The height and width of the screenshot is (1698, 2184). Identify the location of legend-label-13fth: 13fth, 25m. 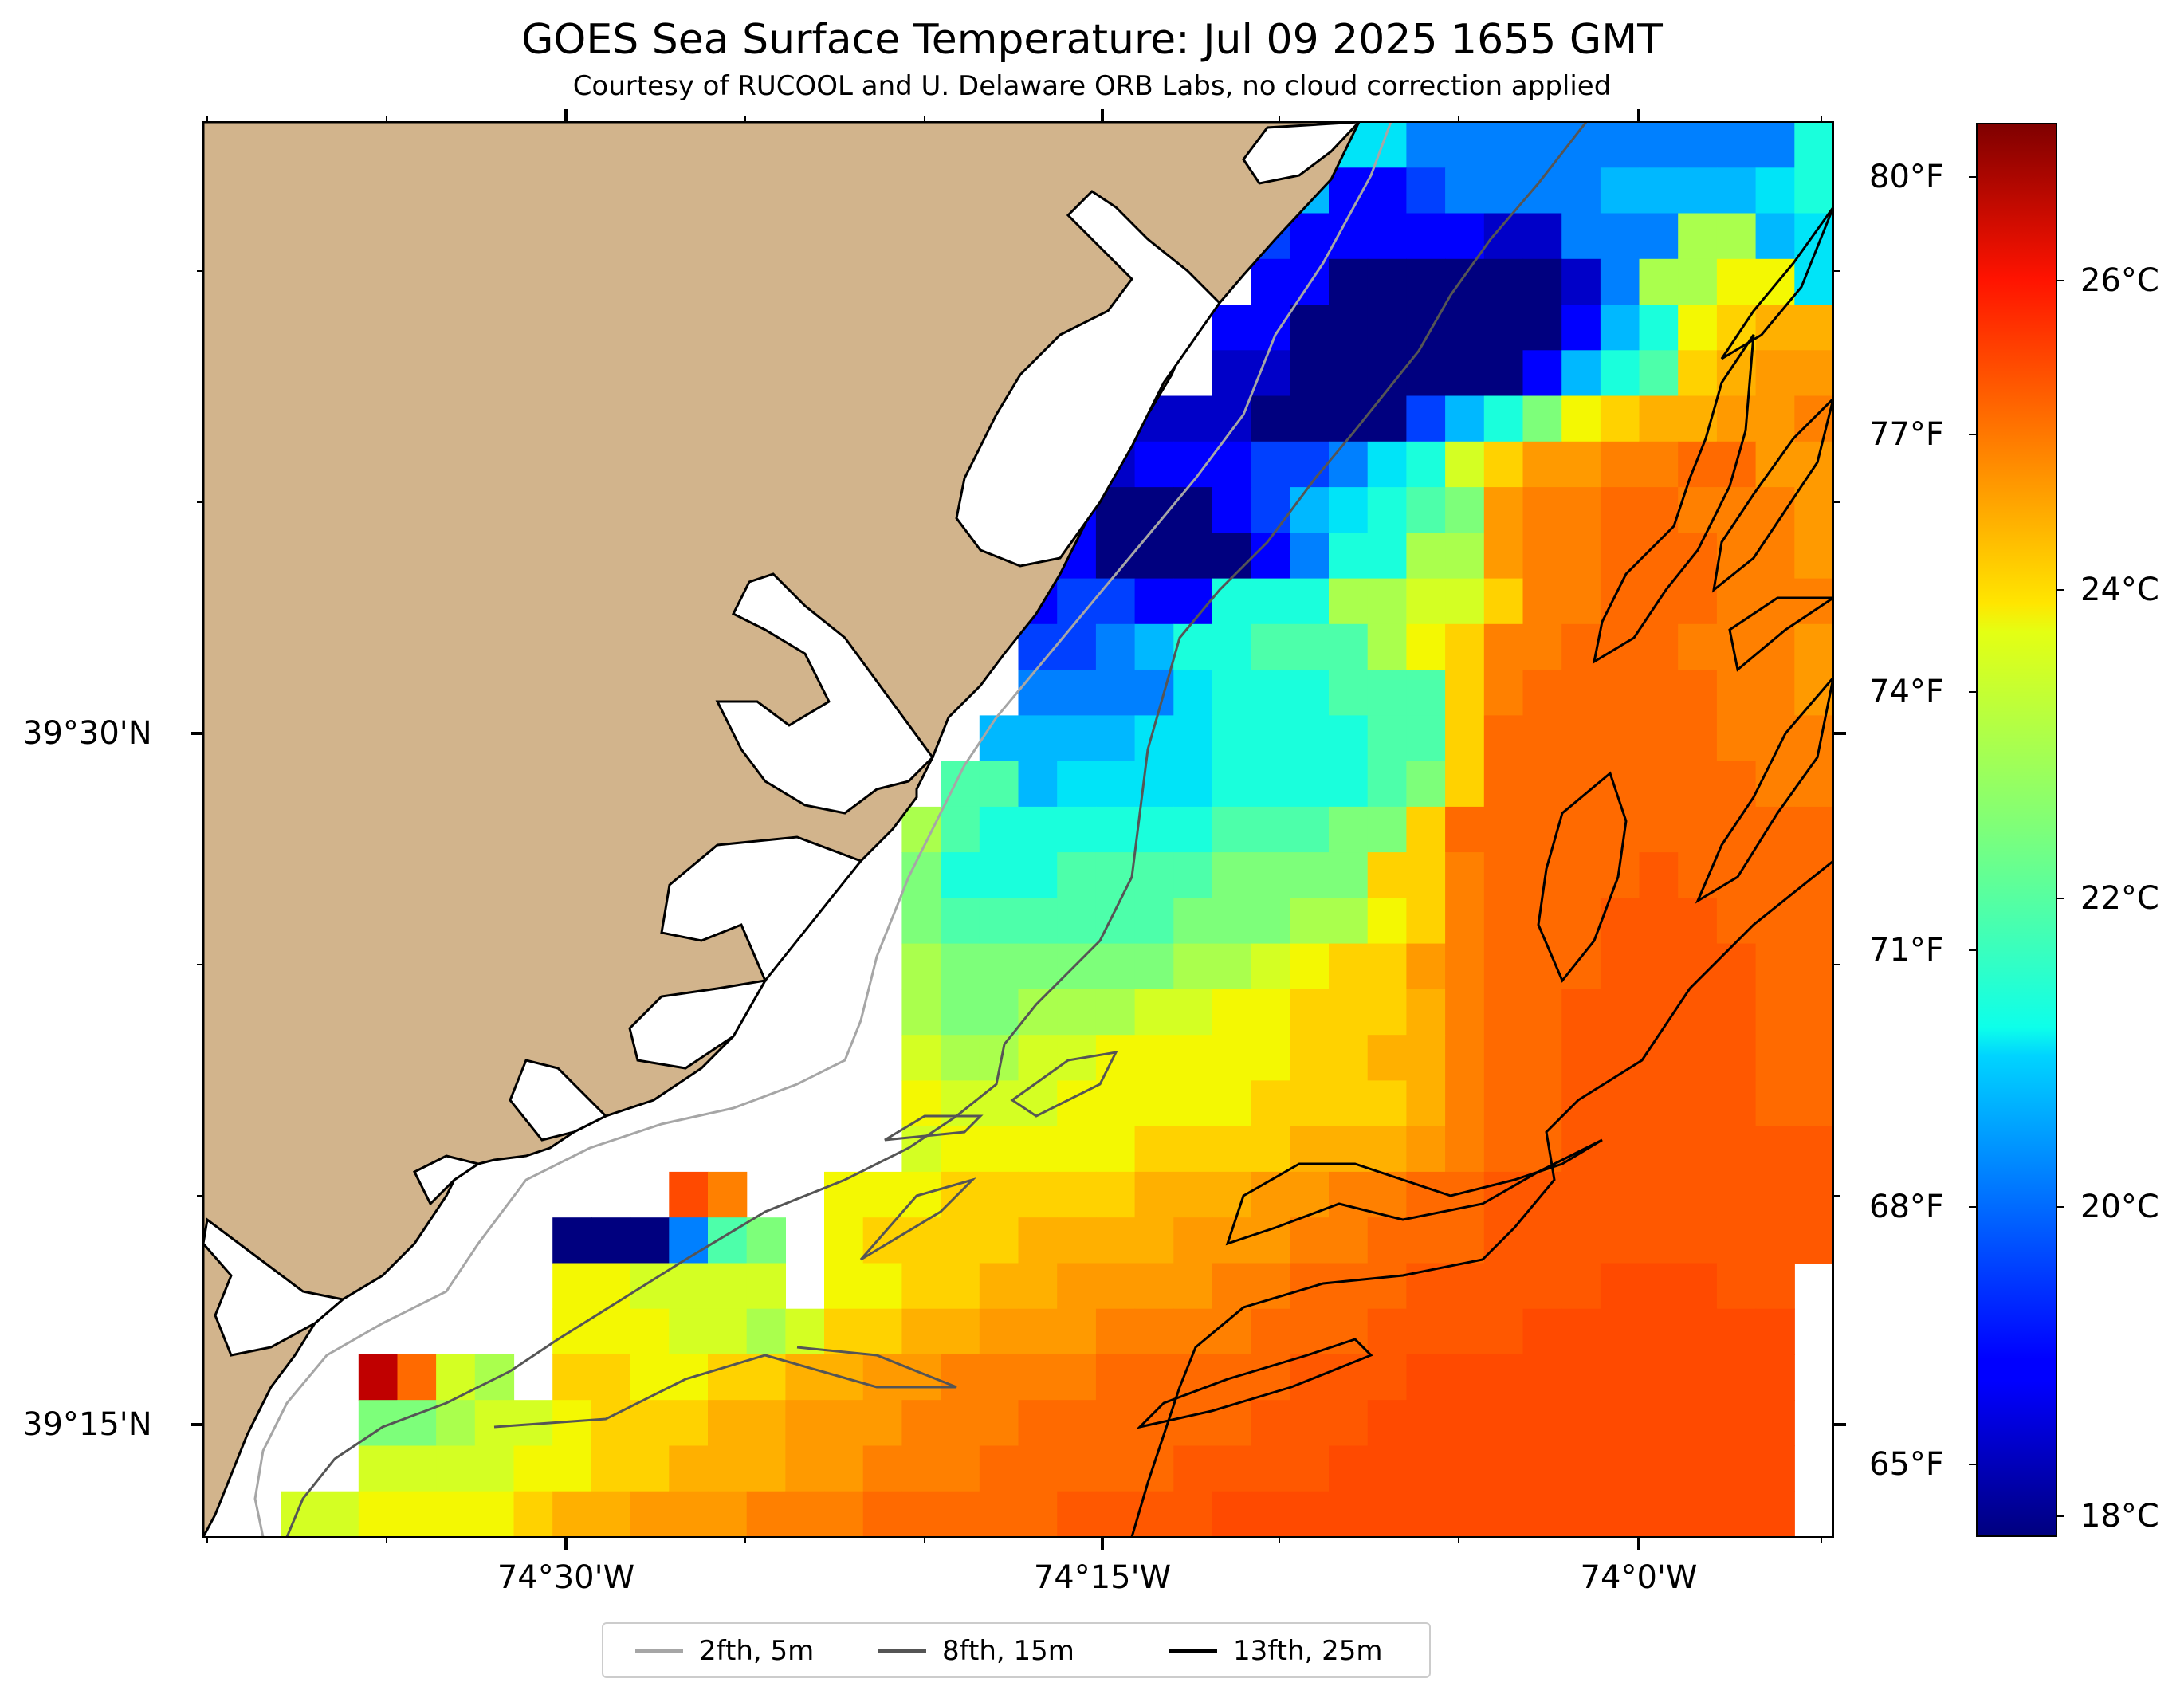
(1308, 1651).